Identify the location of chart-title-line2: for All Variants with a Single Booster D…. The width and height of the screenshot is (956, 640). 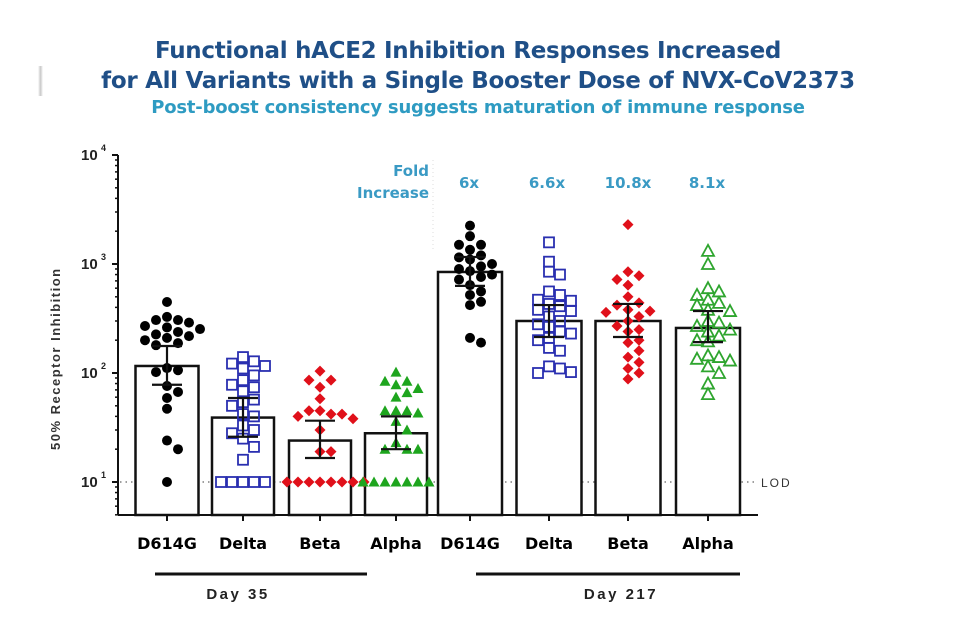
(478, 81).